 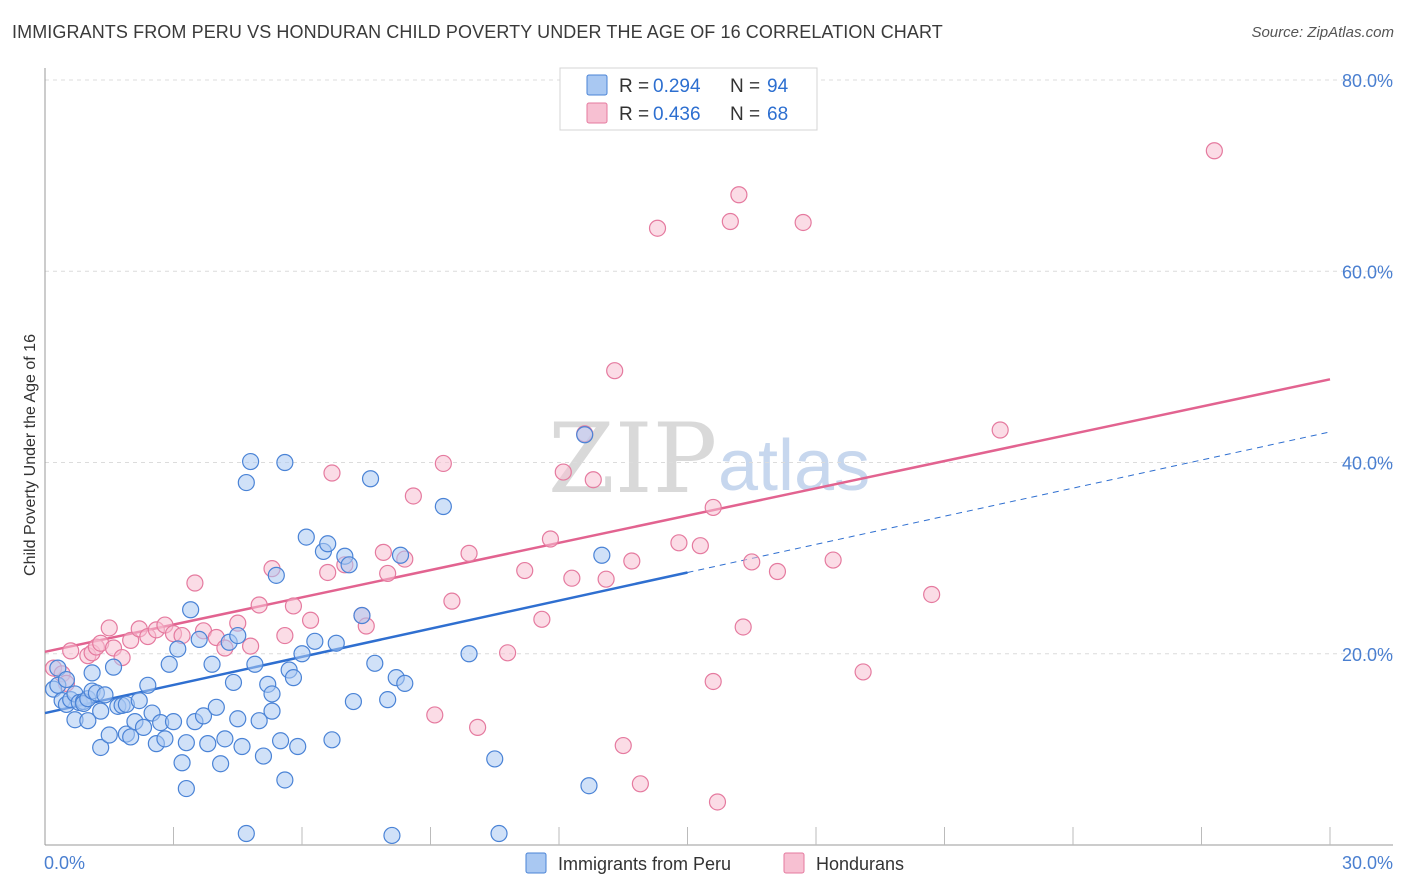 I want to click on legend-r-value-peru: 0.294, so click(x=677, y=86).